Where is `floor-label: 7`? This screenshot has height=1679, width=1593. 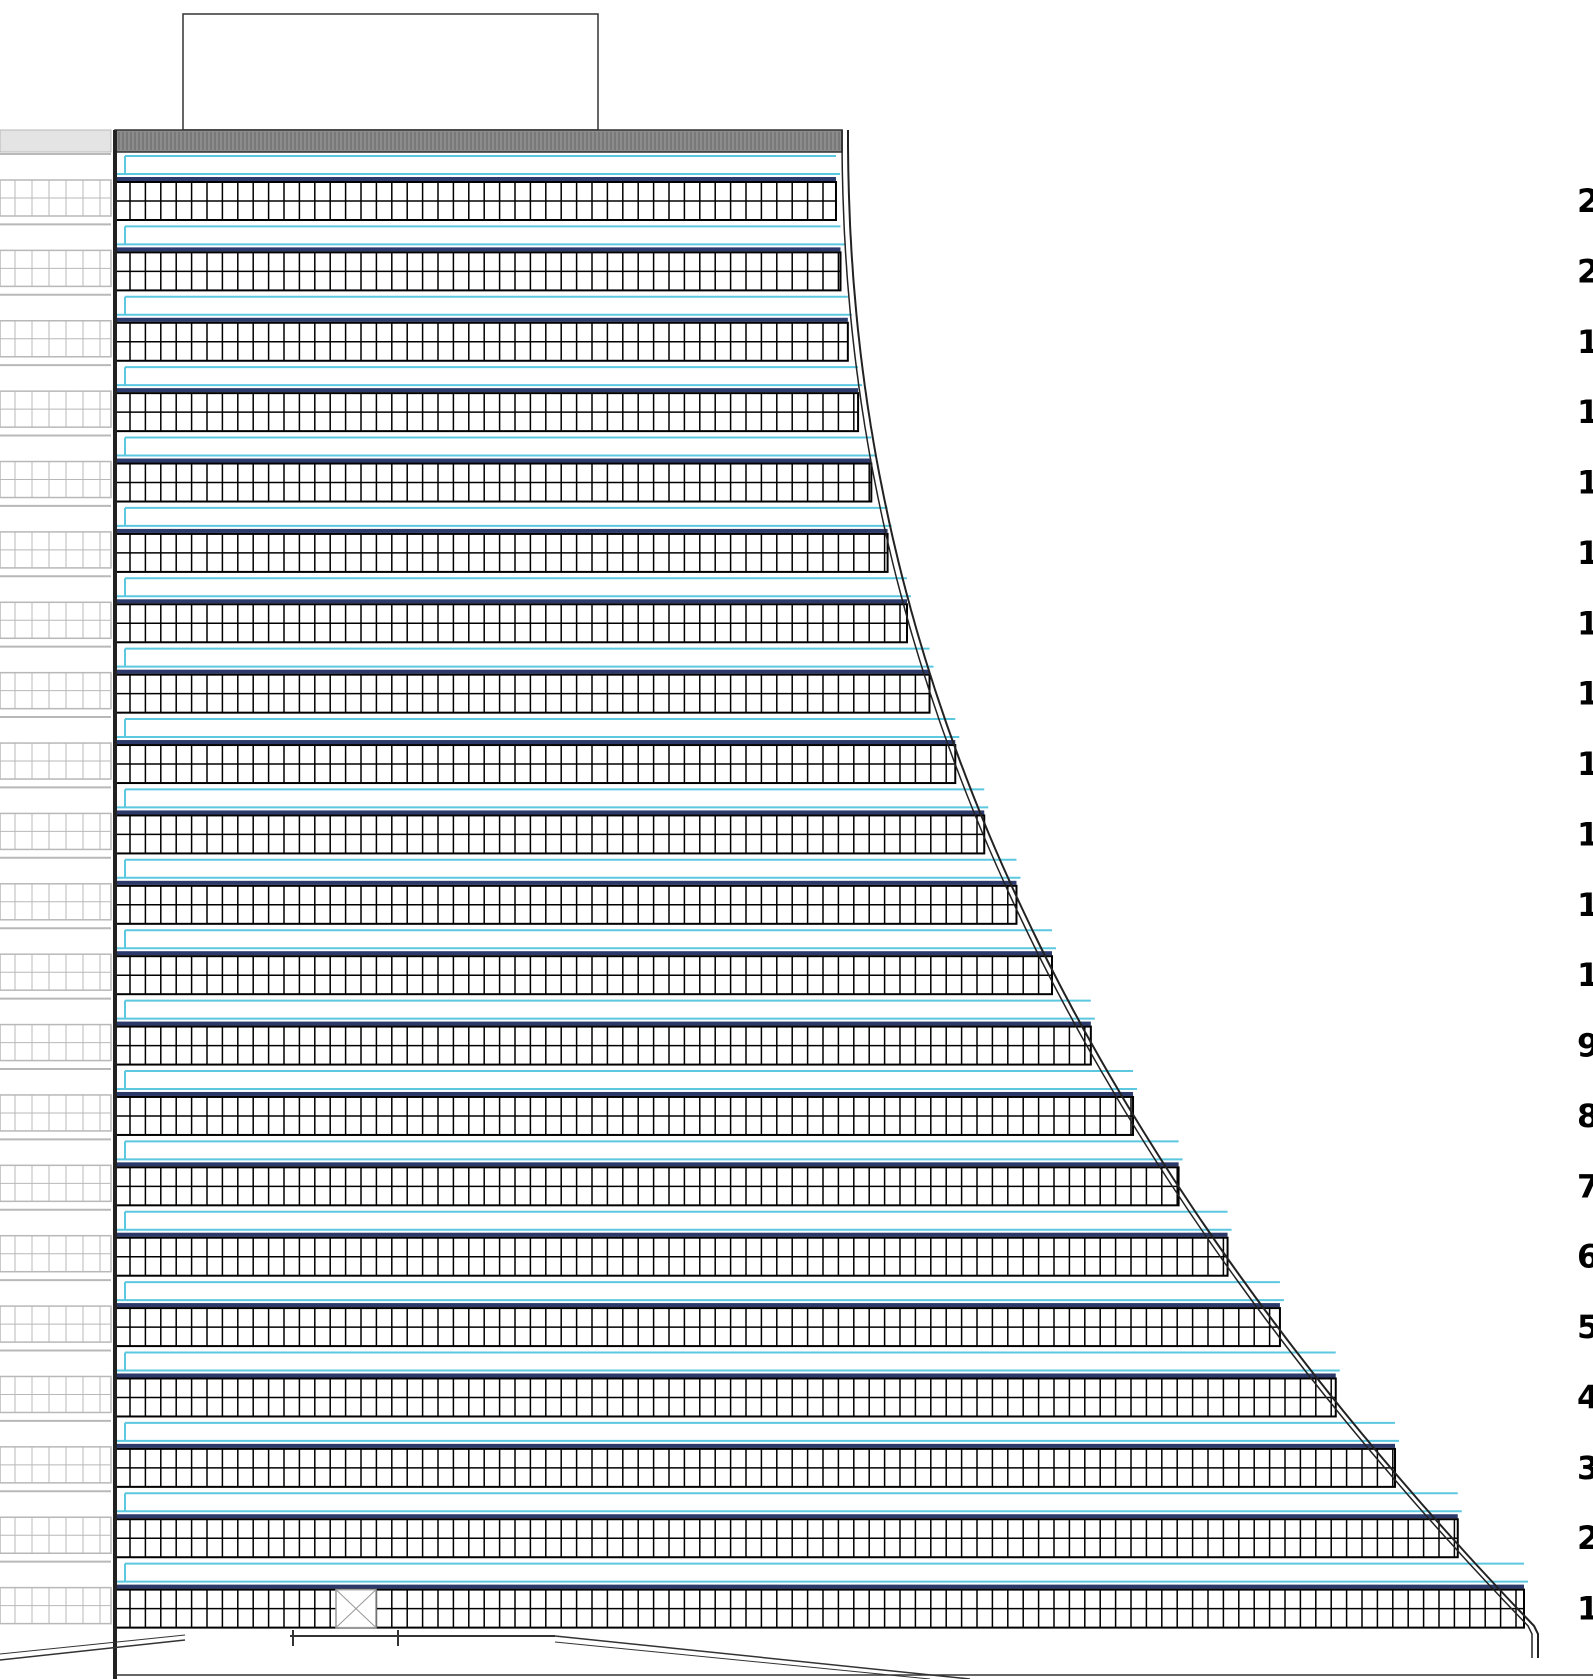 floor-label: 7 is located at coordinates (1585, 1186).